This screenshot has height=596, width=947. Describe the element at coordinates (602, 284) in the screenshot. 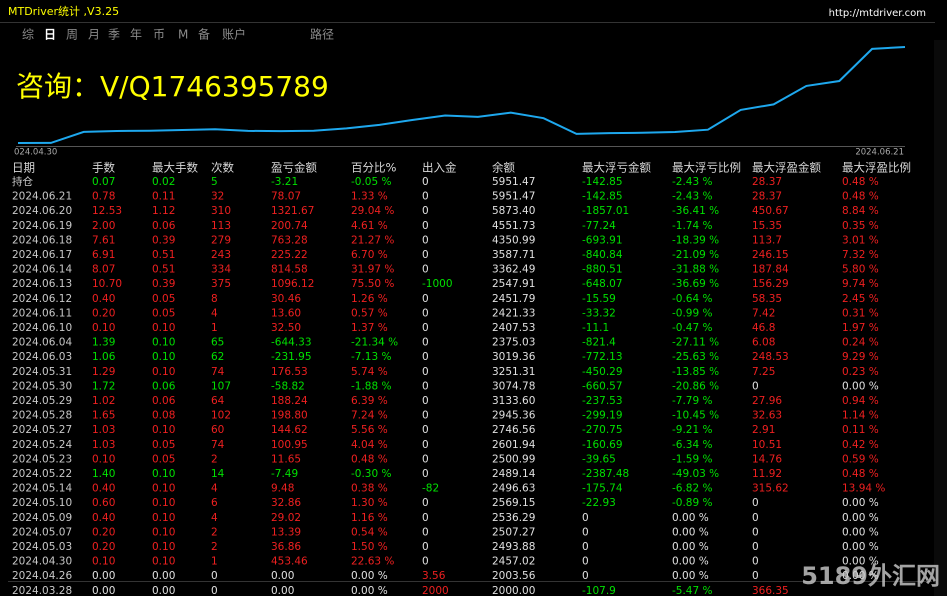

I see `table-cell: -648.07` at that location.